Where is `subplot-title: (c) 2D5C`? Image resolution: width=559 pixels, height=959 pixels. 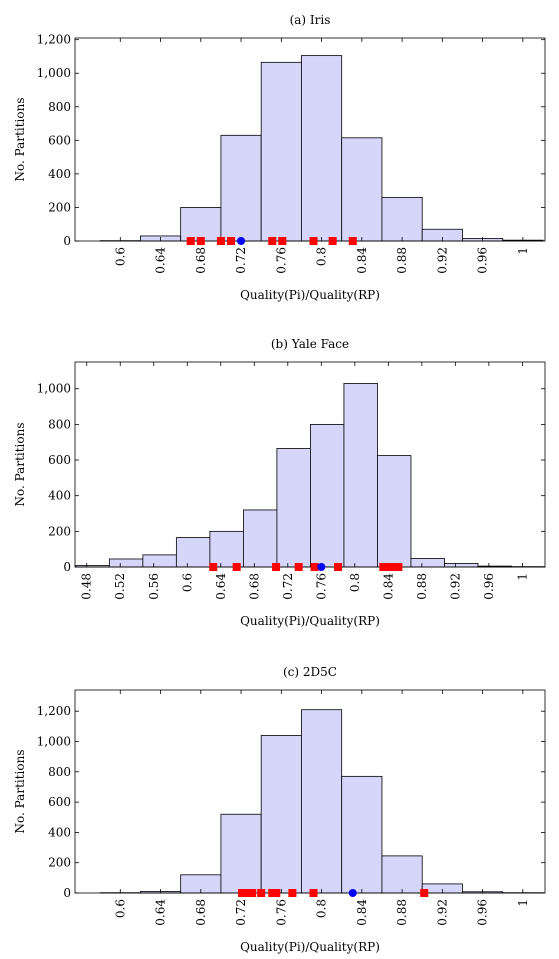
subplot-title: (c) 2D5C is located at coordinates (310, 672).